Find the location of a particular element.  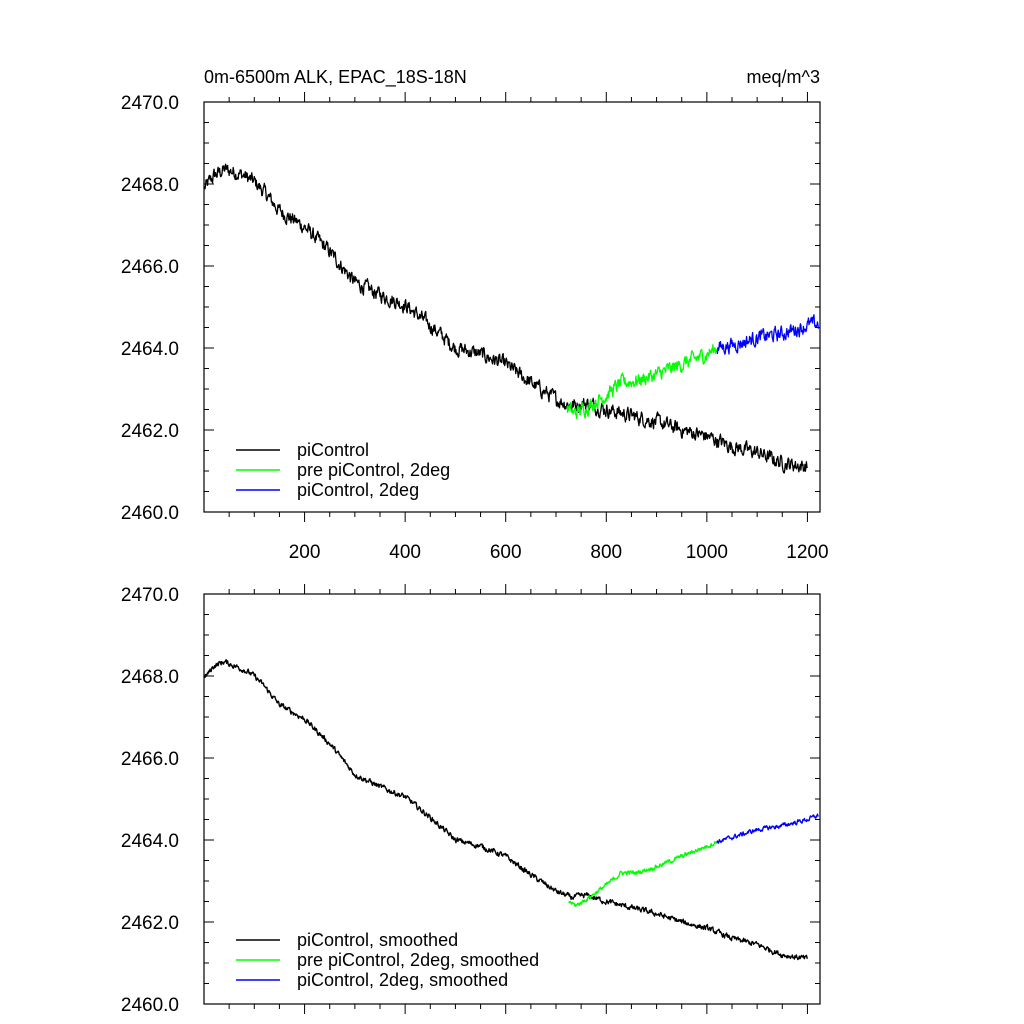

top-panel-xtick-label: 1200 is located at coordinates (807, 552).